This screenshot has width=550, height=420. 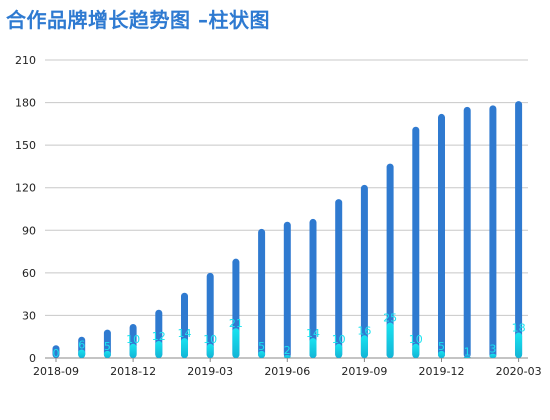 I want to click on y-tick-label: 210, so click(x=25, y=60).